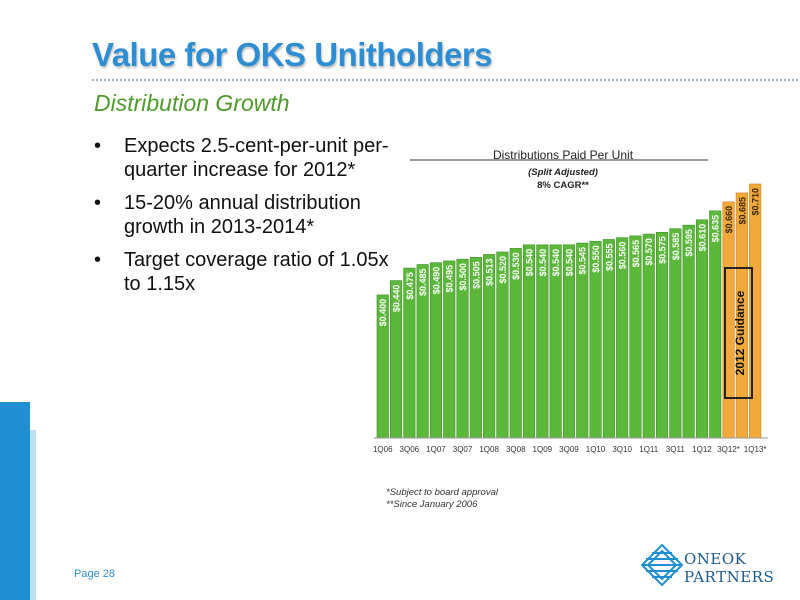 This screenshot has width=800, height=600. What do you see at coordinates (192, 103) in the screenshot?
I see `slide-subtitle: Distribution Growth` at bounding box center [192, 103].